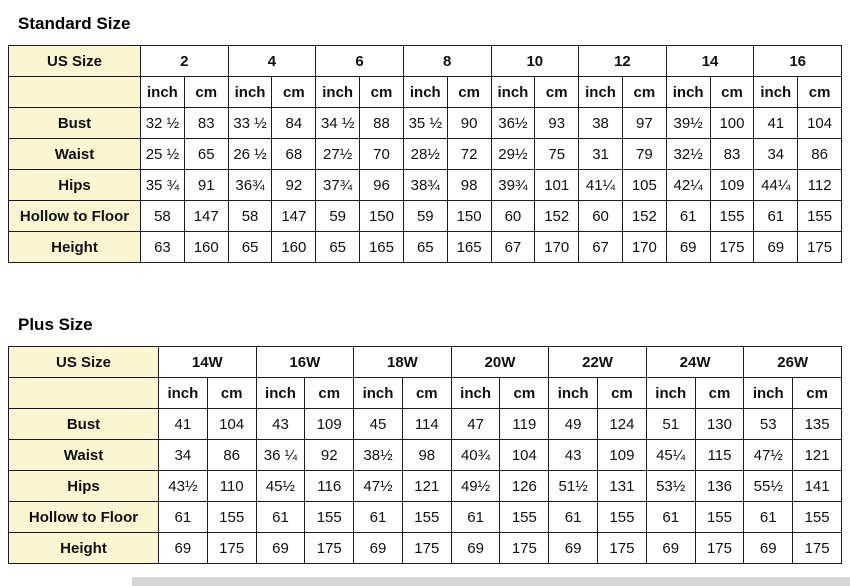 The image size is (850, 586). Describe the element at coordinates (425, 216) in the screenshot. I see `value-cell: 59` at that location.